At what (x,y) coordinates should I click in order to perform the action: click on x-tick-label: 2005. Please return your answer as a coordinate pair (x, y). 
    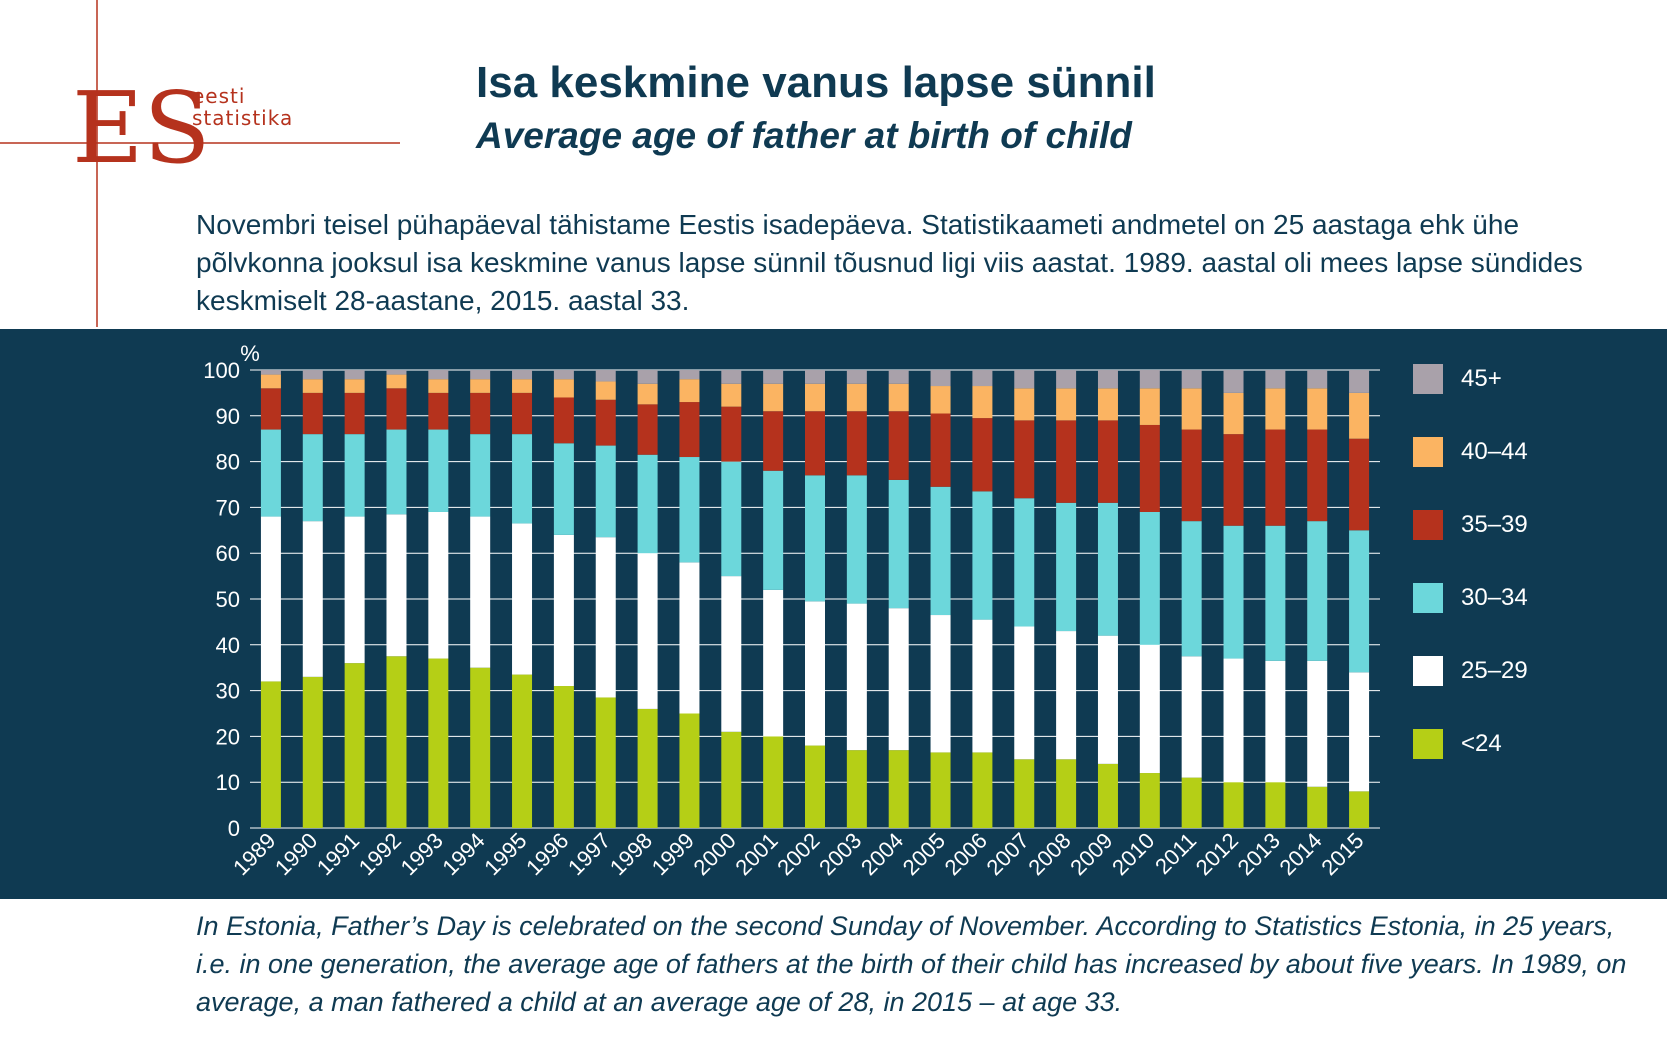
    Looking at the image, I should click on (924, 854).